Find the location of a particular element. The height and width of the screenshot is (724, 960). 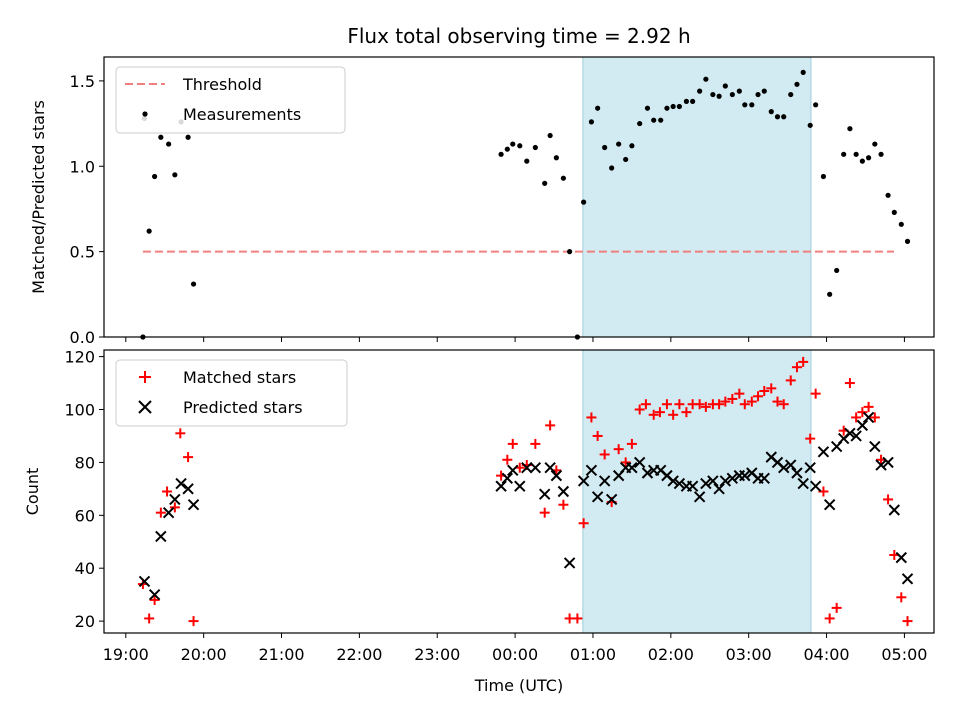

x-tick-label: 04:00 is located at coordinates (826, 654).